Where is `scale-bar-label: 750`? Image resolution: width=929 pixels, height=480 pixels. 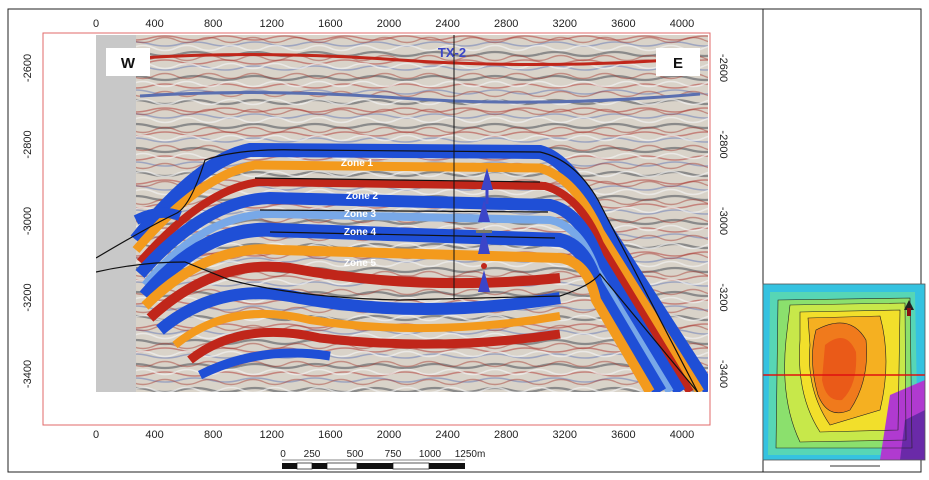
scale-bar-label: 750 is located at coordinates (393, 454).